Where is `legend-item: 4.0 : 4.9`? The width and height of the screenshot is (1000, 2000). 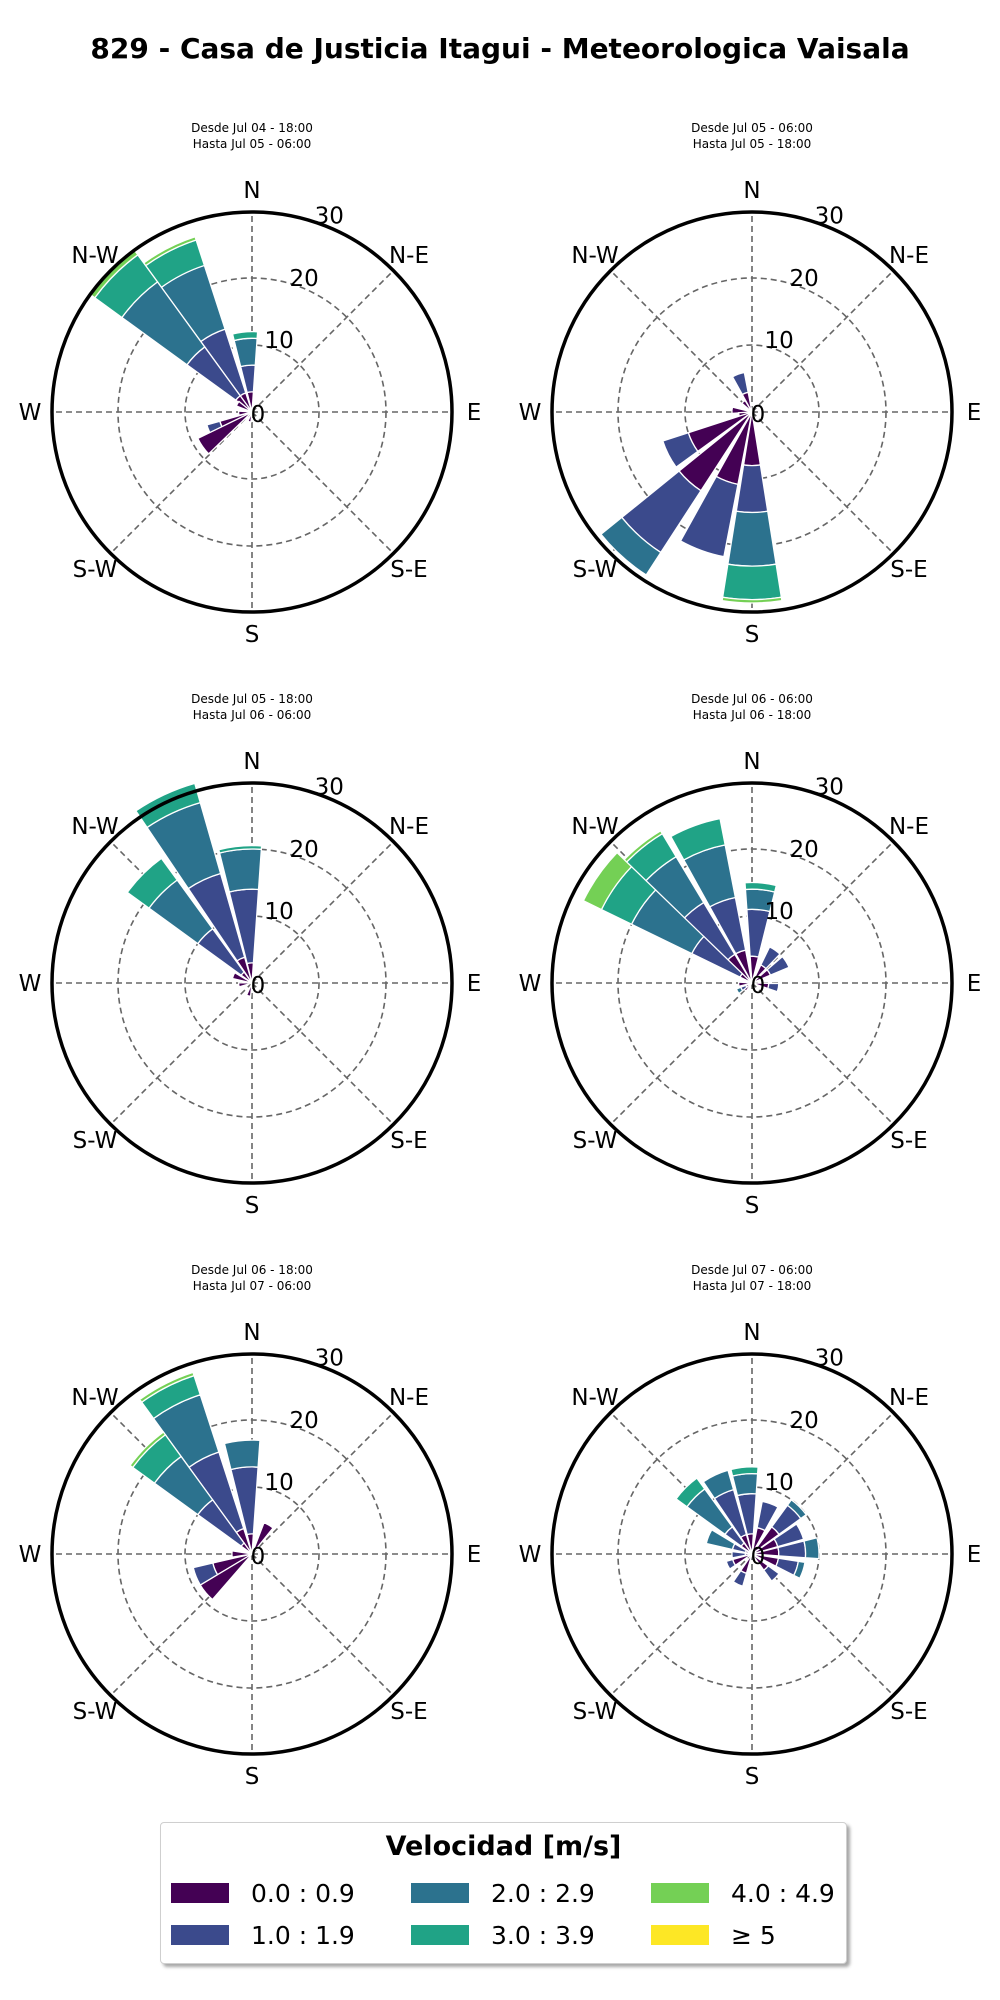 legend-item: 4.0 : 4.9 is located at coordinates (743, 1893).